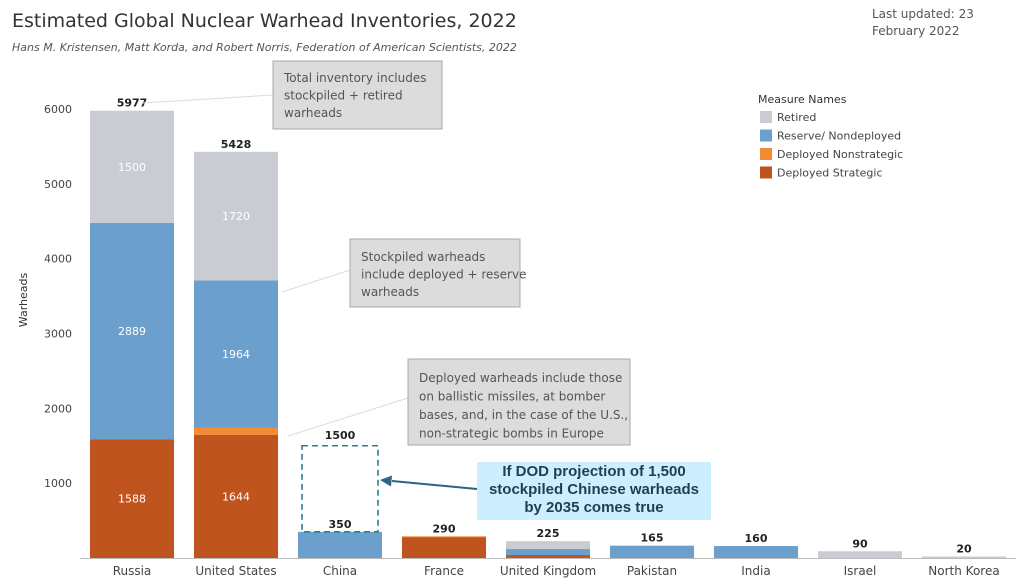 The height and width of the screenshot is (588, 1024). I want to click on y-tick-label: 1000, so click(58, 483).